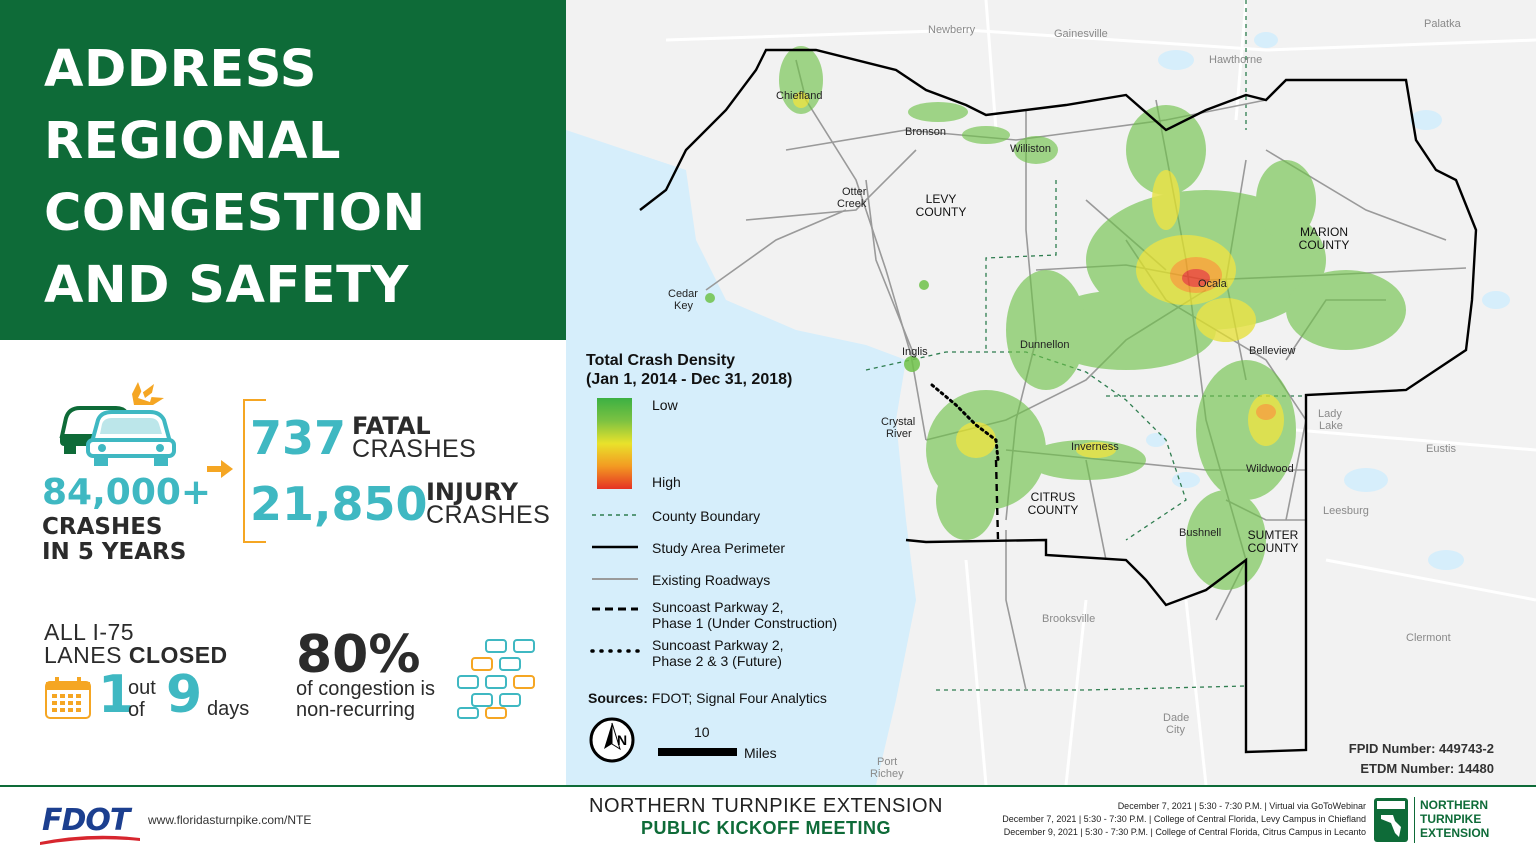 This screenshot has height=853, width=1536. What do you see at coordinates (1053, 510) in the screenshot?
I see `county-citrus-2: COUNTY` at bounding box center [1053, 510].